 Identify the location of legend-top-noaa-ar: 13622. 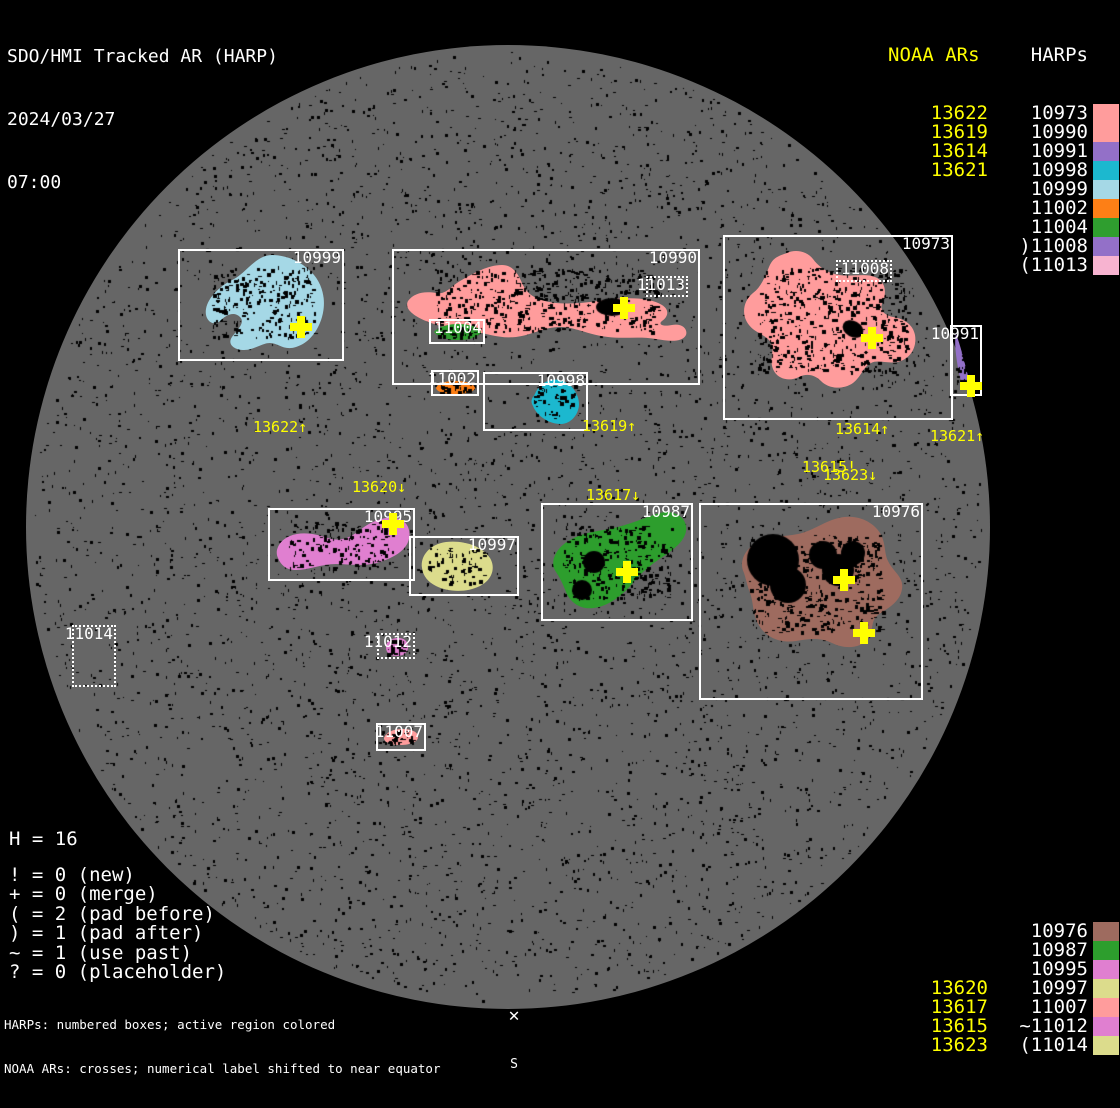
(959, 113).